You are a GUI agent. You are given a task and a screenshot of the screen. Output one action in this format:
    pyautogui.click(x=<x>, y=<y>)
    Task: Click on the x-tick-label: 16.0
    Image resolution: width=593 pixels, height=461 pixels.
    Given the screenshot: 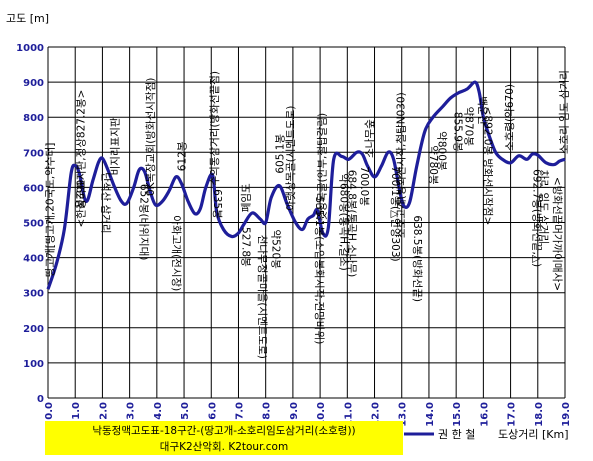 What is the action you would take?
    pyautogui.click(x=484, y=414)
    